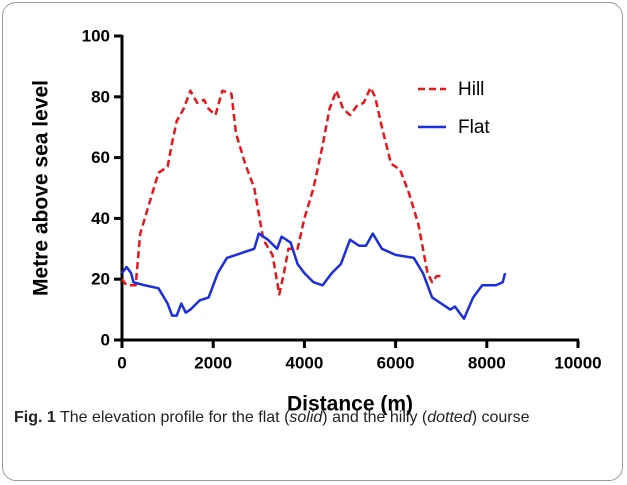 Image resolution: width=627 pixels, height=485 pixels. What do you see at coordinates (100, 96) in the screenshot?
I see `y-tick-label: 80` at bounding box center [100, 96].